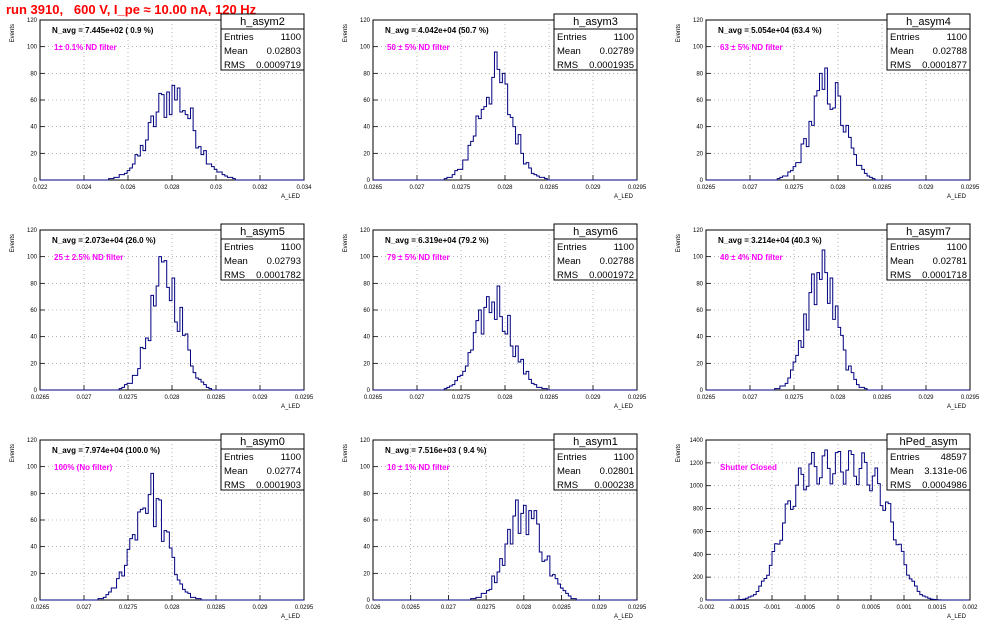 Image resolution: width=996 pixels, height=622 pixels. I want to click on y-tick-label: 100, so click(32, 48).